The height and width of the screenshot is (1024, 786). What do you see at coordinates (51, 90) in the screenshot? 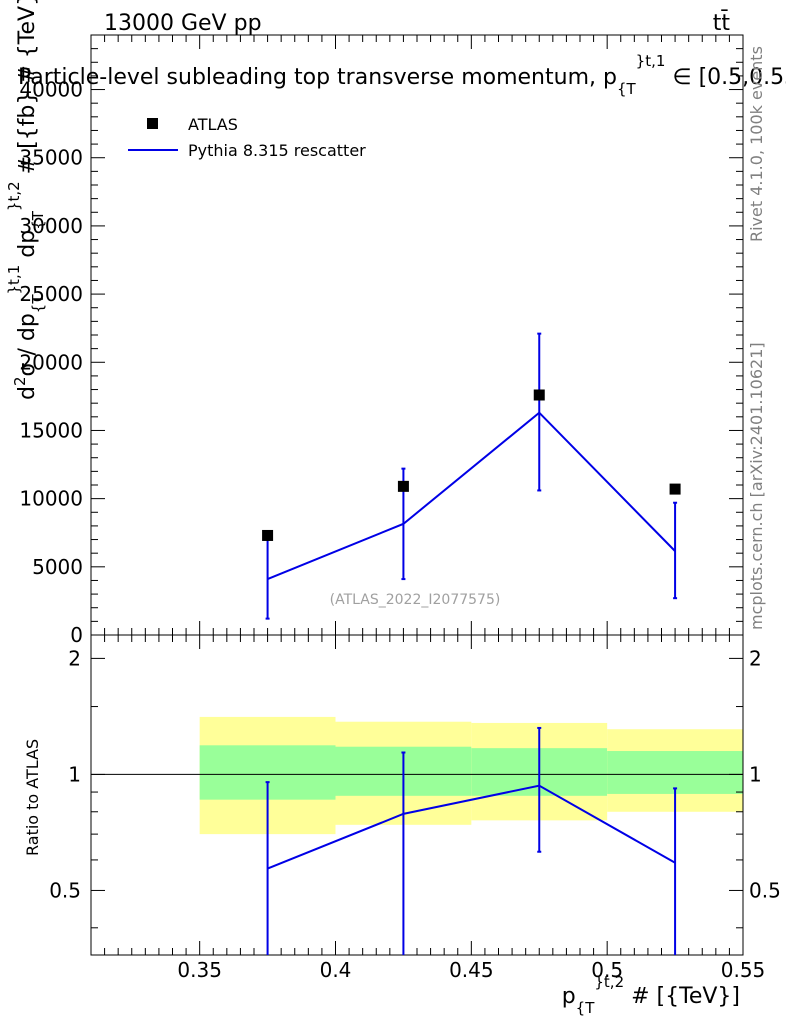
I see `y-tick-label: 40000` at bounding box center [51, 90].